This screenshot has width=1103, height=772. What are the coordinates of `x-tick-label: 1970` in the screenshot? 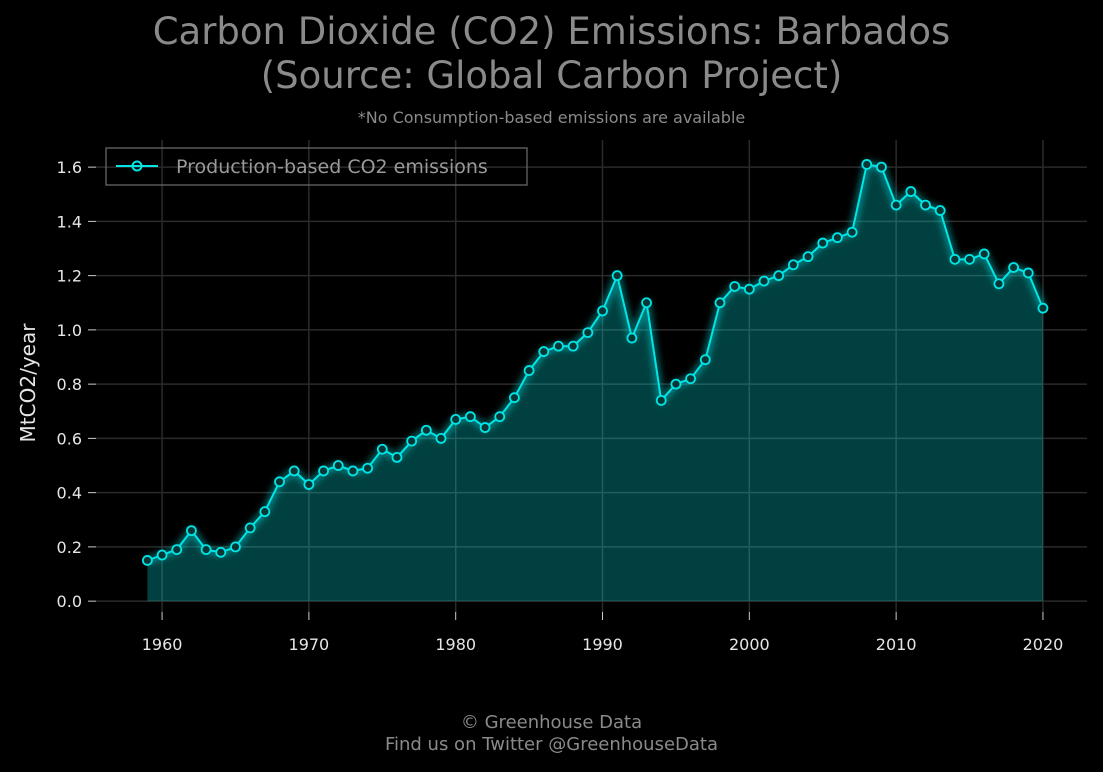 It's located at (309, 644).